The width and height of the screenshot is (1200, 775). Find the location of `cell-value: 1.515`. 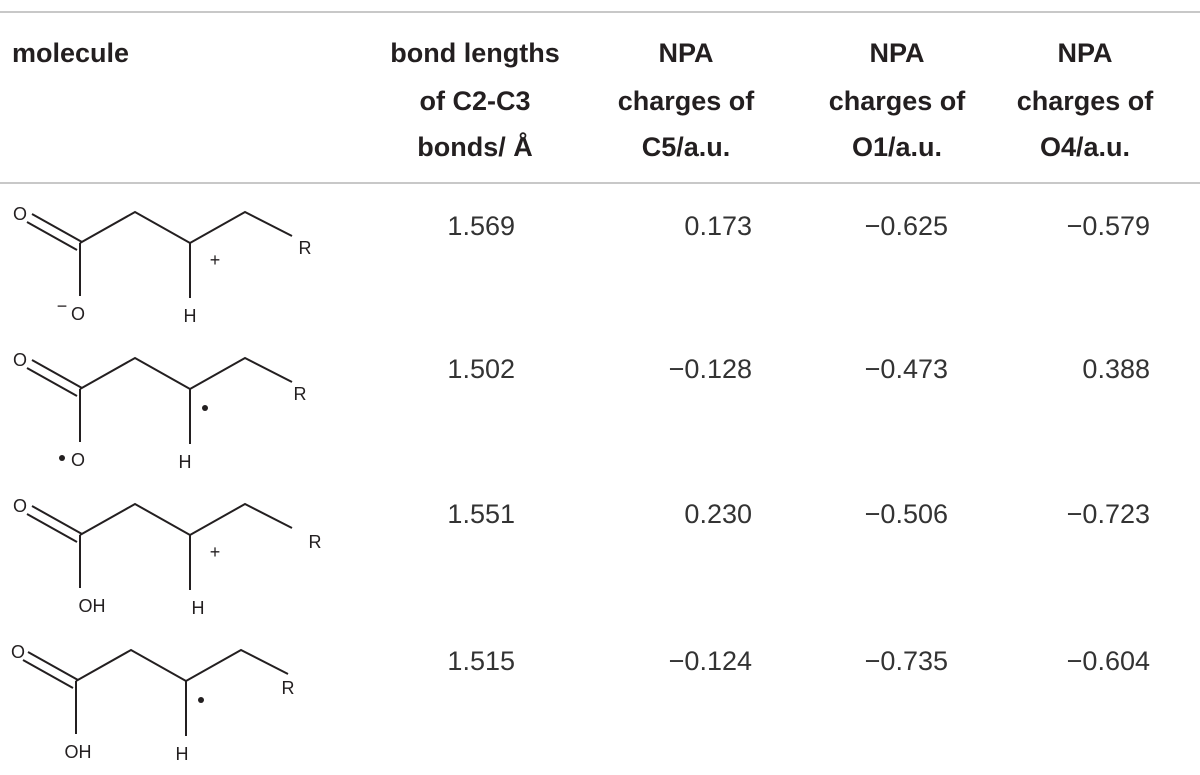

cell-value: 1.515 is located at coordinates (481, 661).